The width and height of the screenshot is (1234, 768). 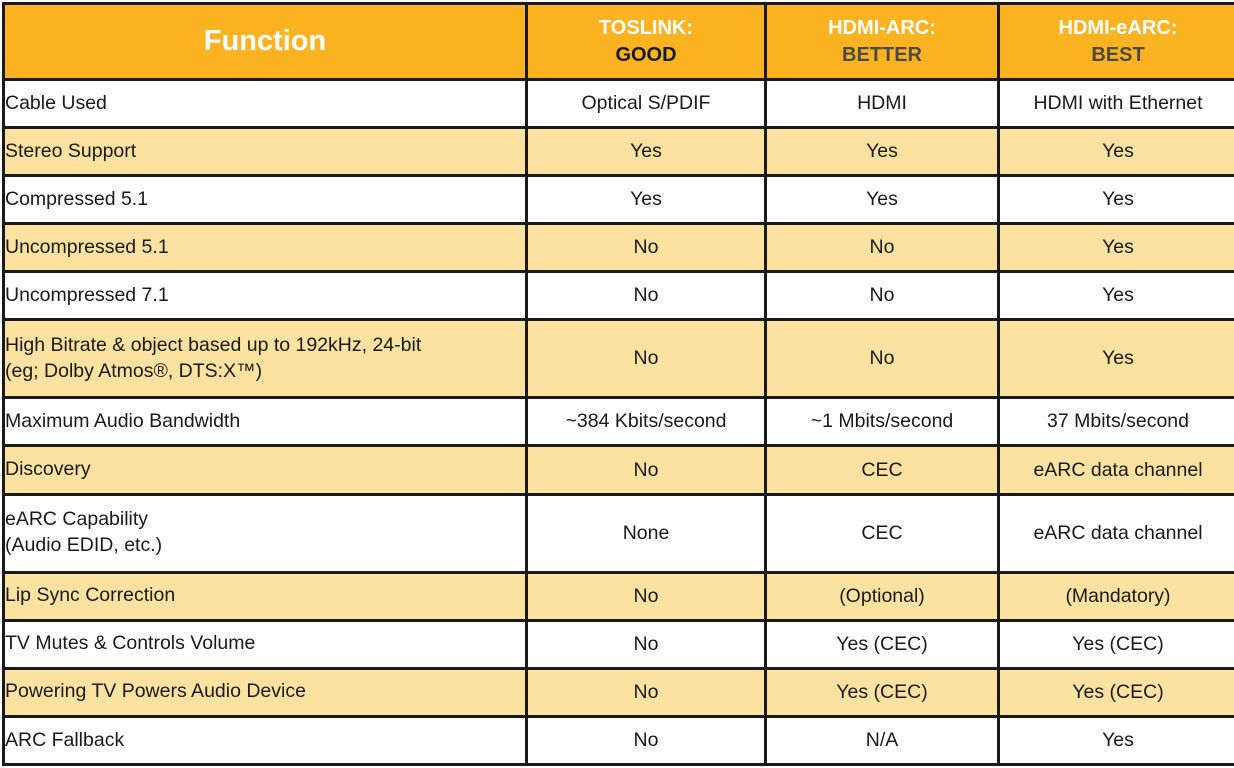 I want to click on hdmi-arc-value: HDMI, so click(x=882, y=103).